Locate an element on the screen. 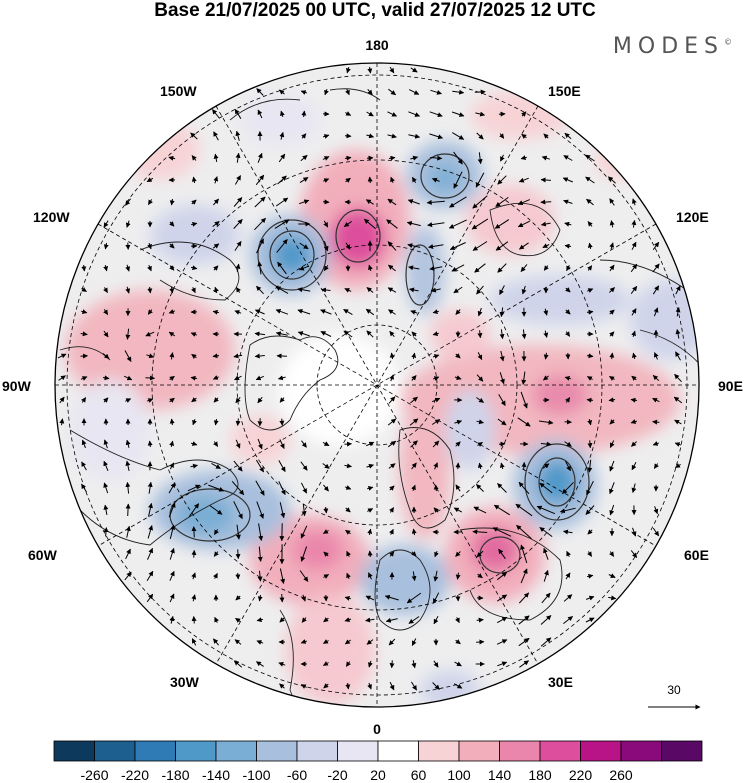 This screenshot has height=783, width=750. label-150e: 150E is located at coordinates (564, 91).